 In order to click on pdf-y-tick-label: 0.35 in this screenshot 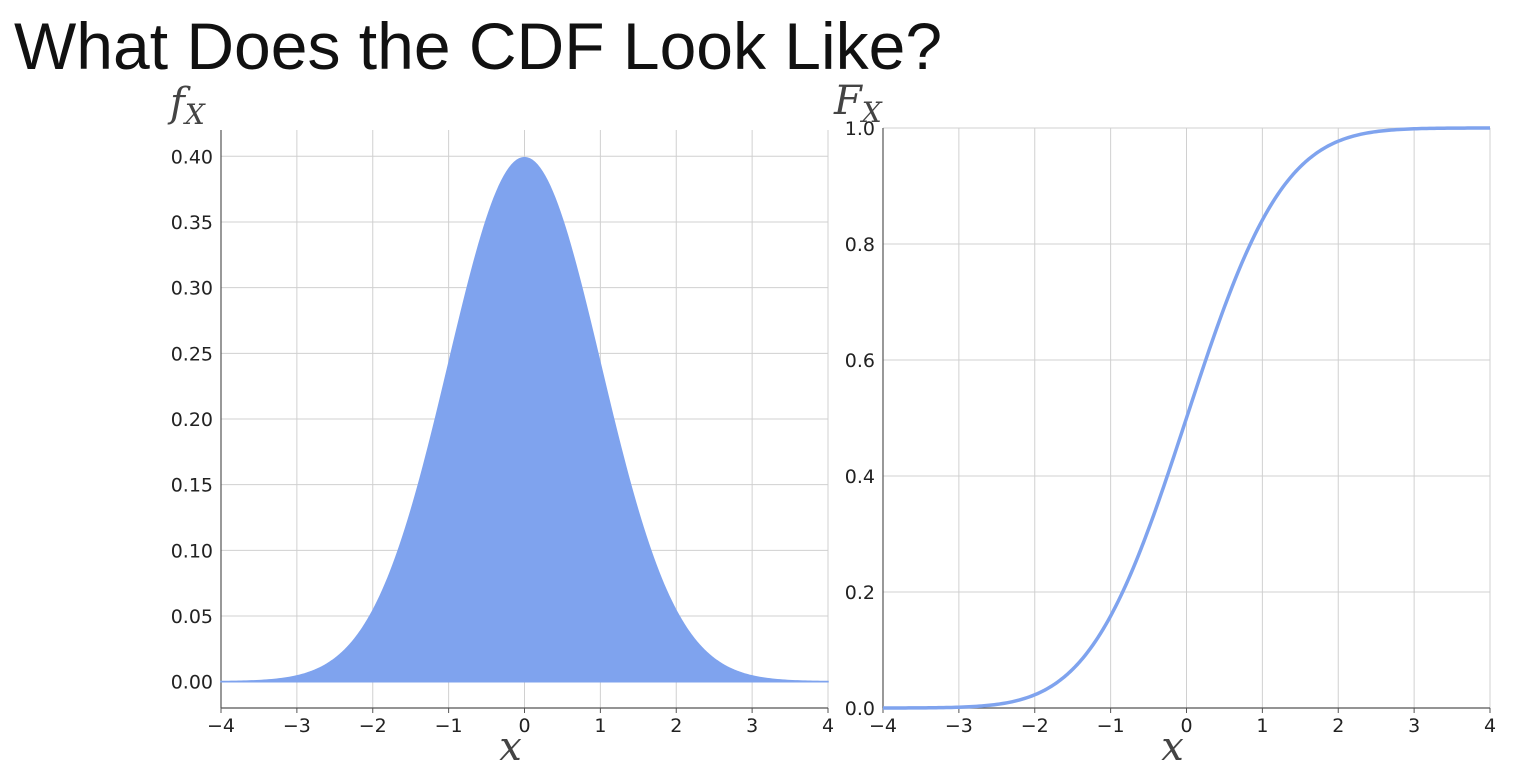, I will do `click(192, 223)`.